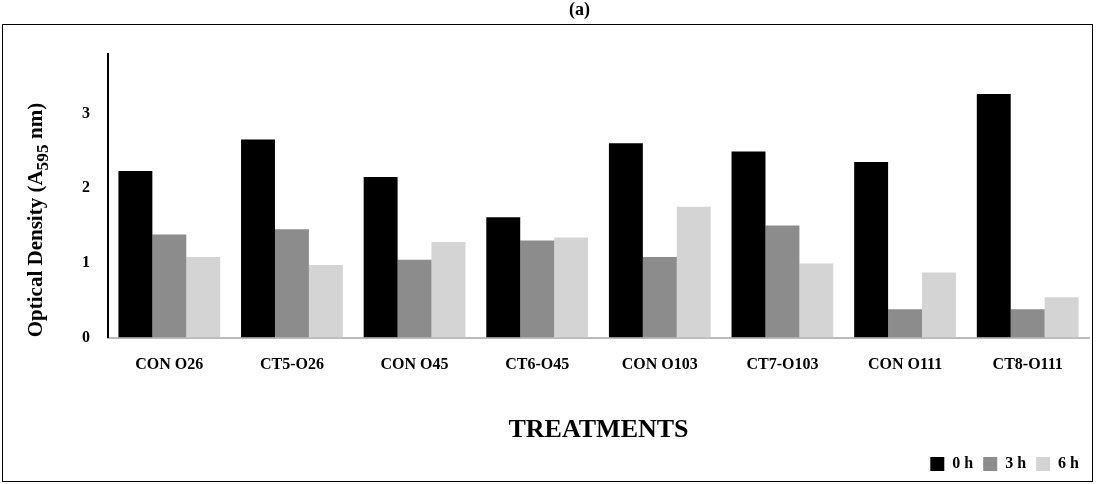 The height and width of the screenshot is (484, 1097). Describe the element at coordinates (414, 364) in the screenshot. I see `x-tick-label: CON O45` at that location.